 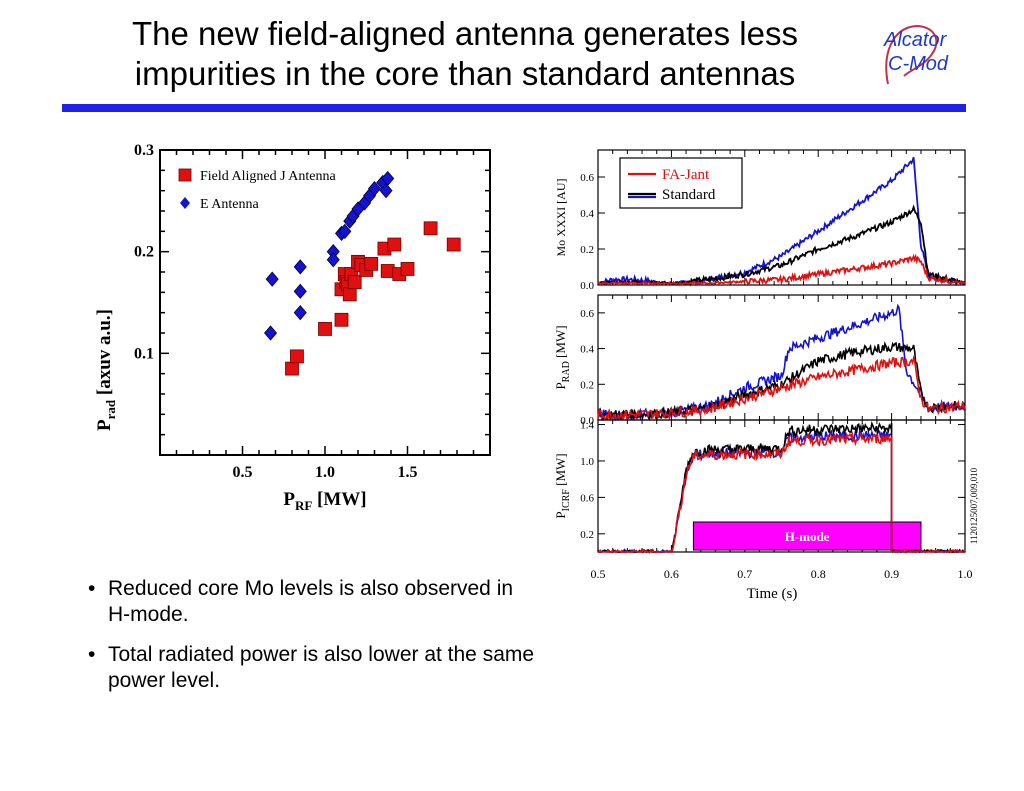 What do you see at coordinates (514, 108) in the screenshot?
I see `title-divider` at bounding box center [514, 108].